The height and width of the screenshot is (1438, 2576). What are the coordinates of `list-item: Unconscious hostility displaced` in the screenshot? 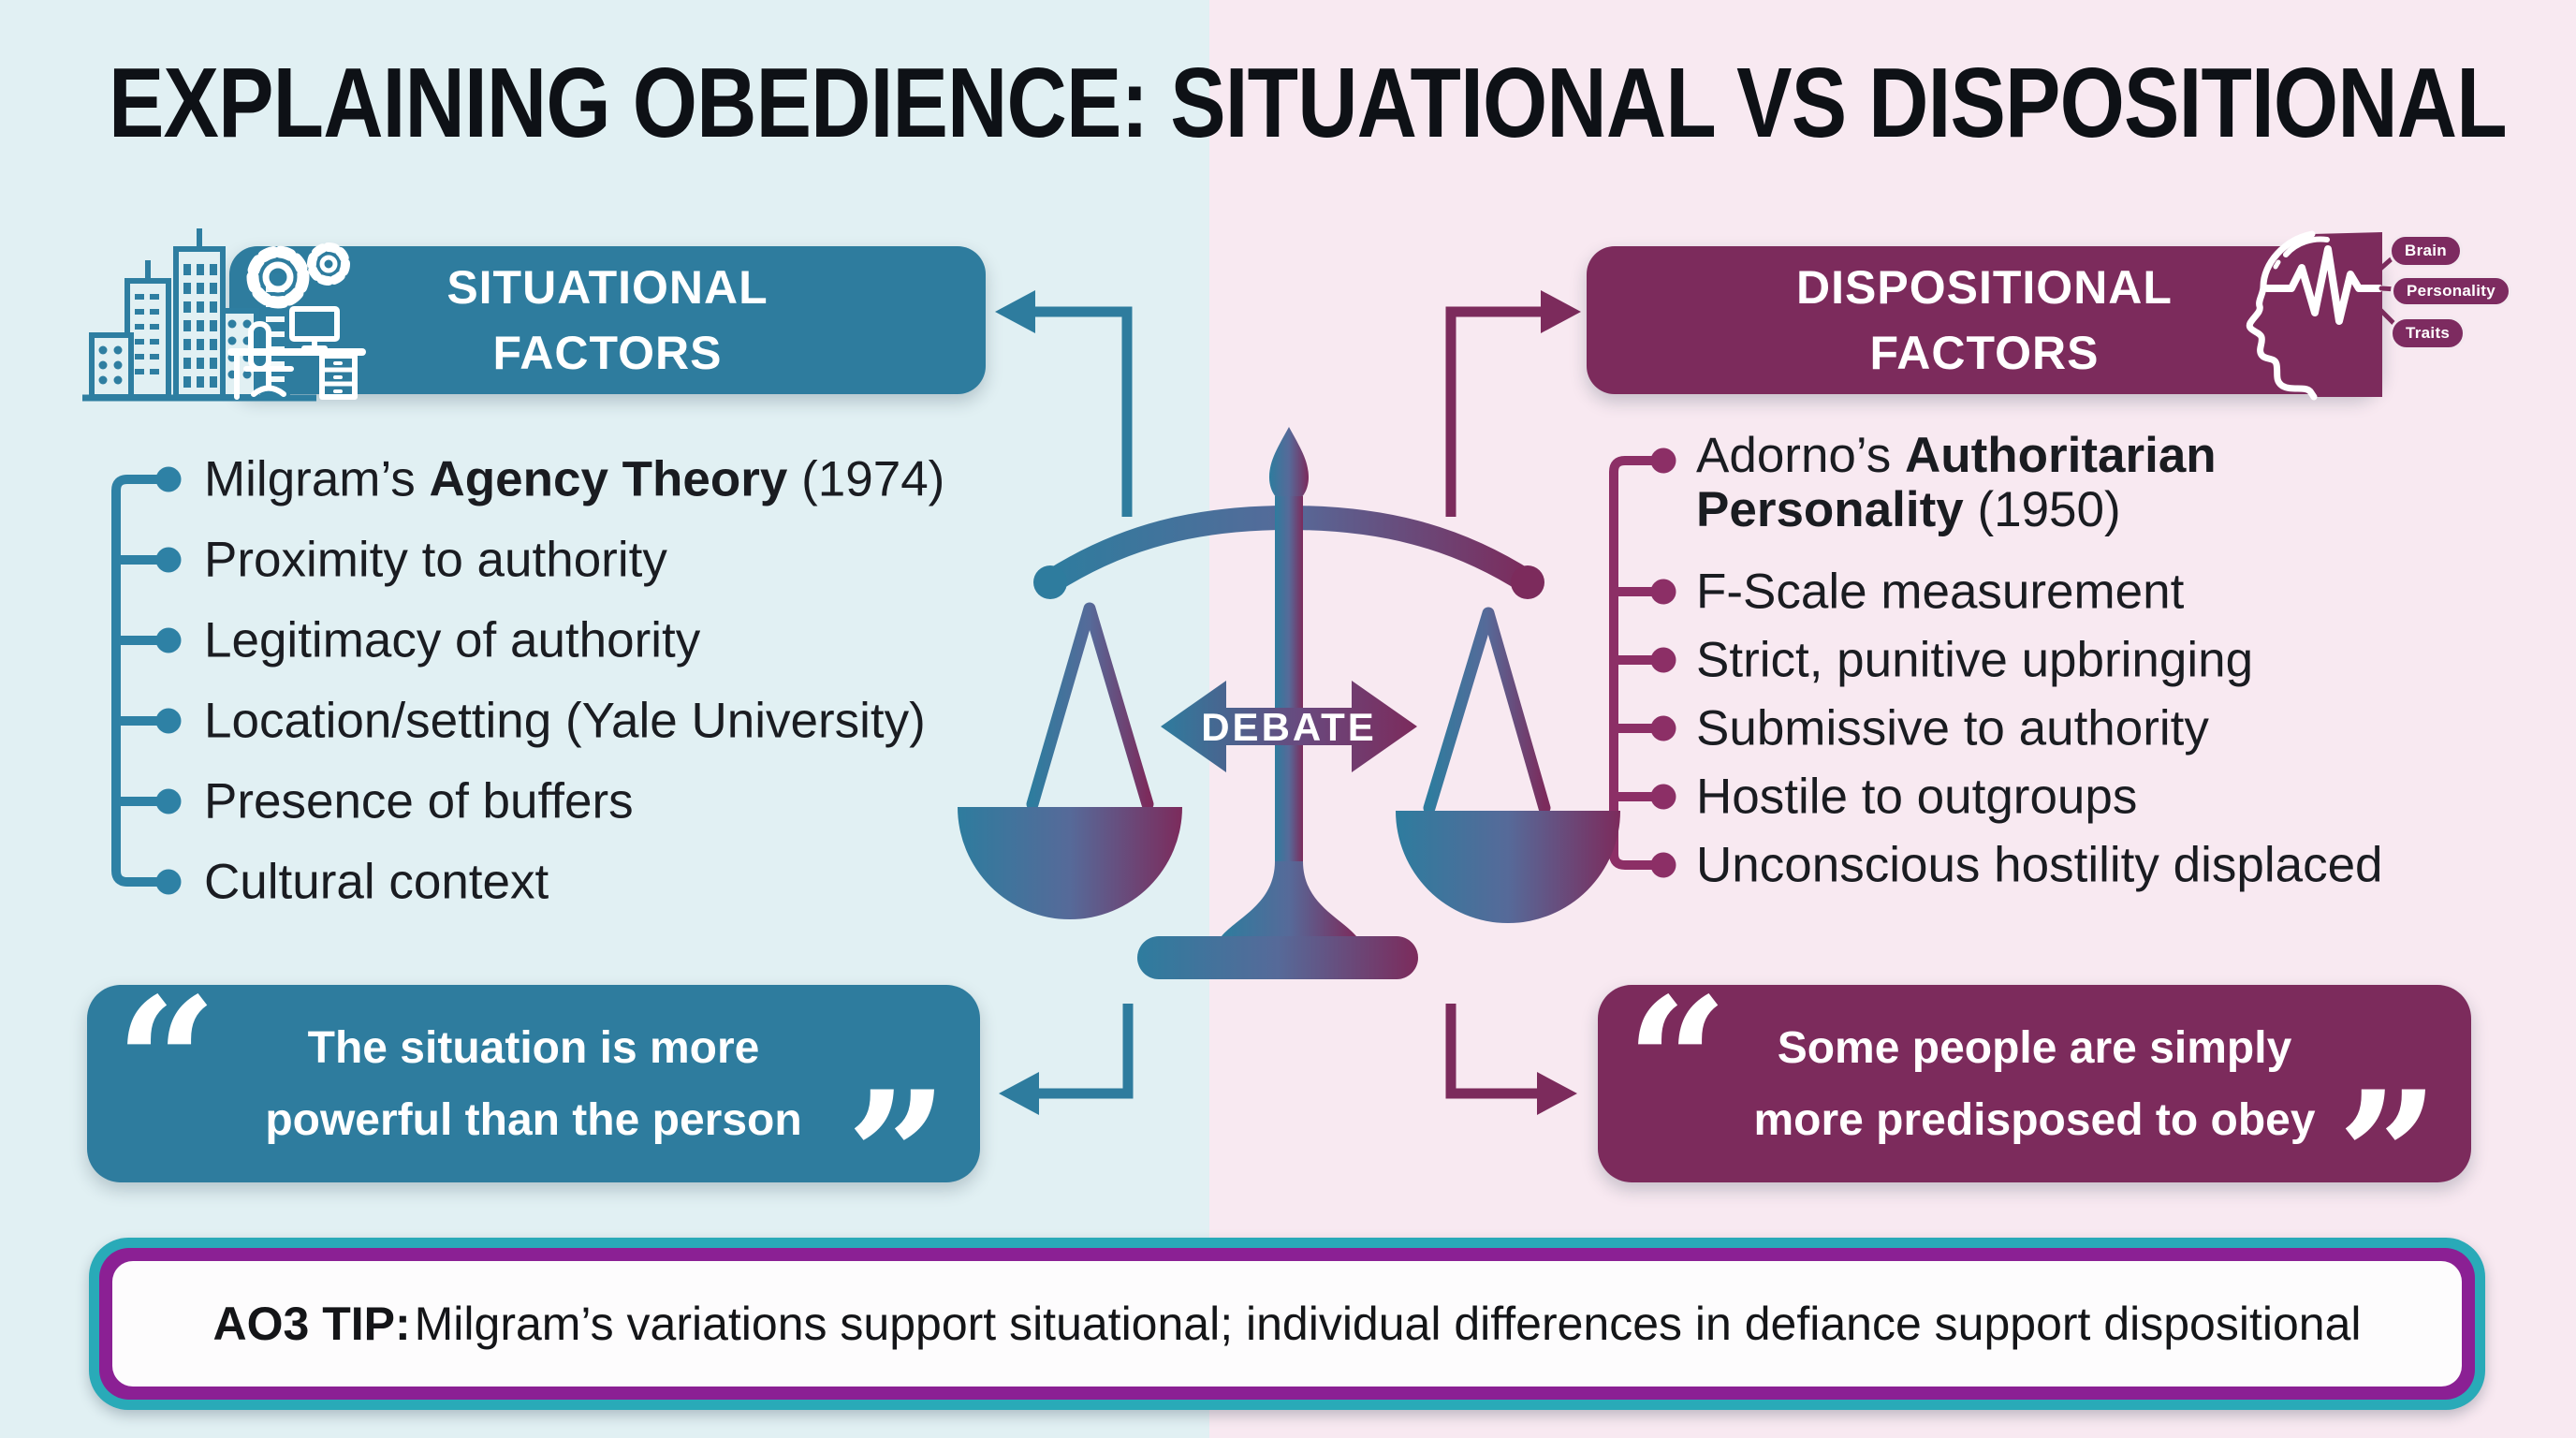 It's located at (2039, 865).